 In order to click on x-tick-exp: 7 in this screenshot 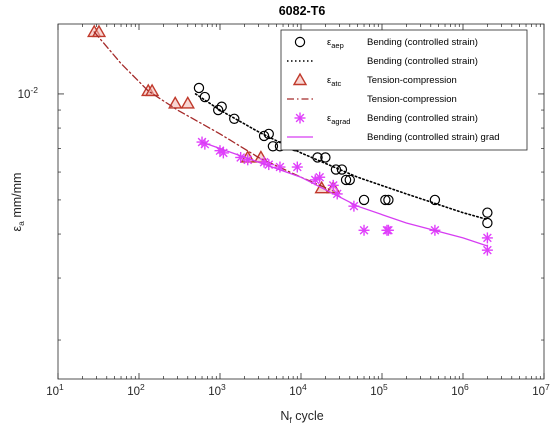, I will do `click(547, 387)`.